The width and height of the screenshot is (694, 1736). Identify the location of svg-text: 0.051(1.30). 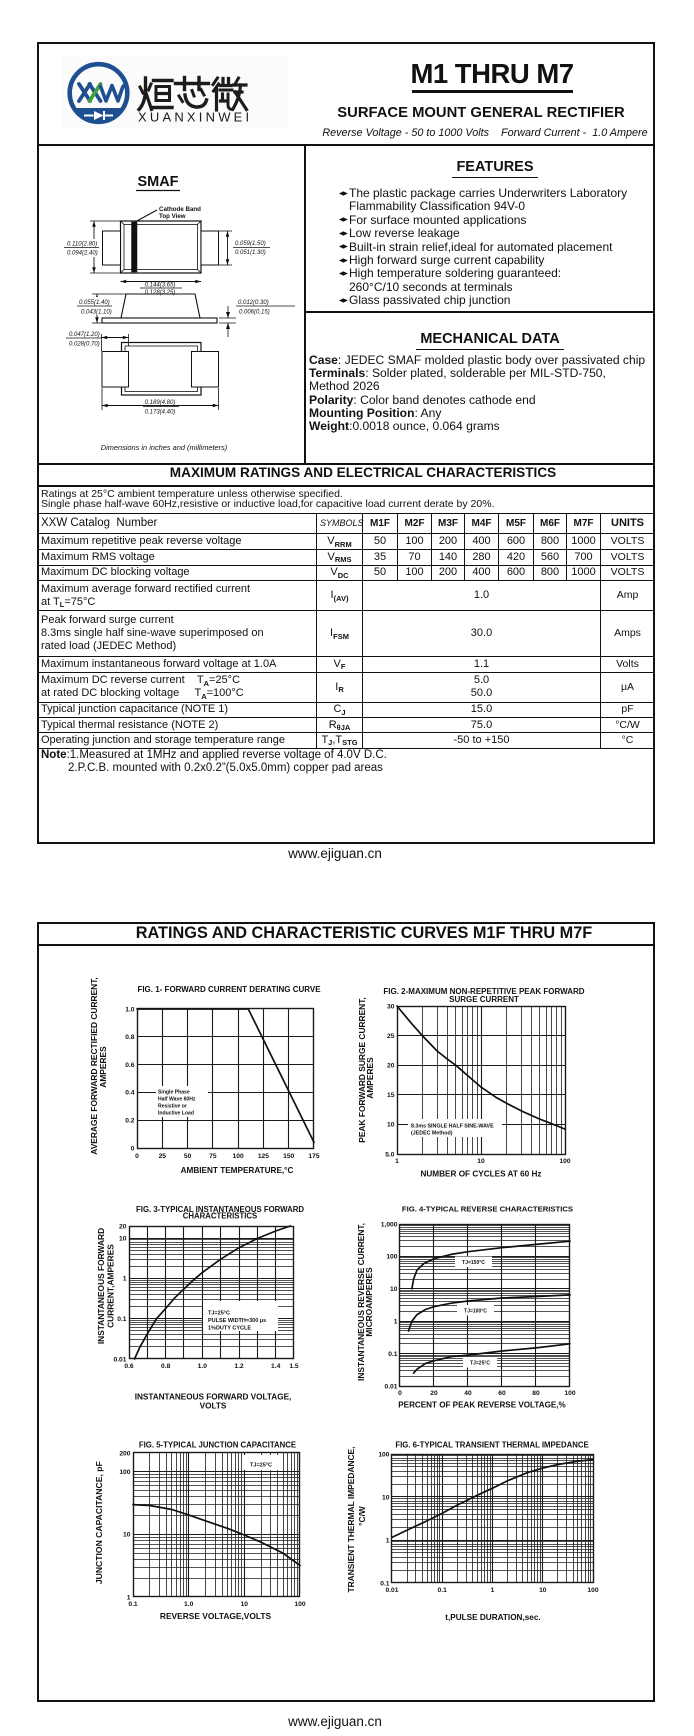
(250, 253).